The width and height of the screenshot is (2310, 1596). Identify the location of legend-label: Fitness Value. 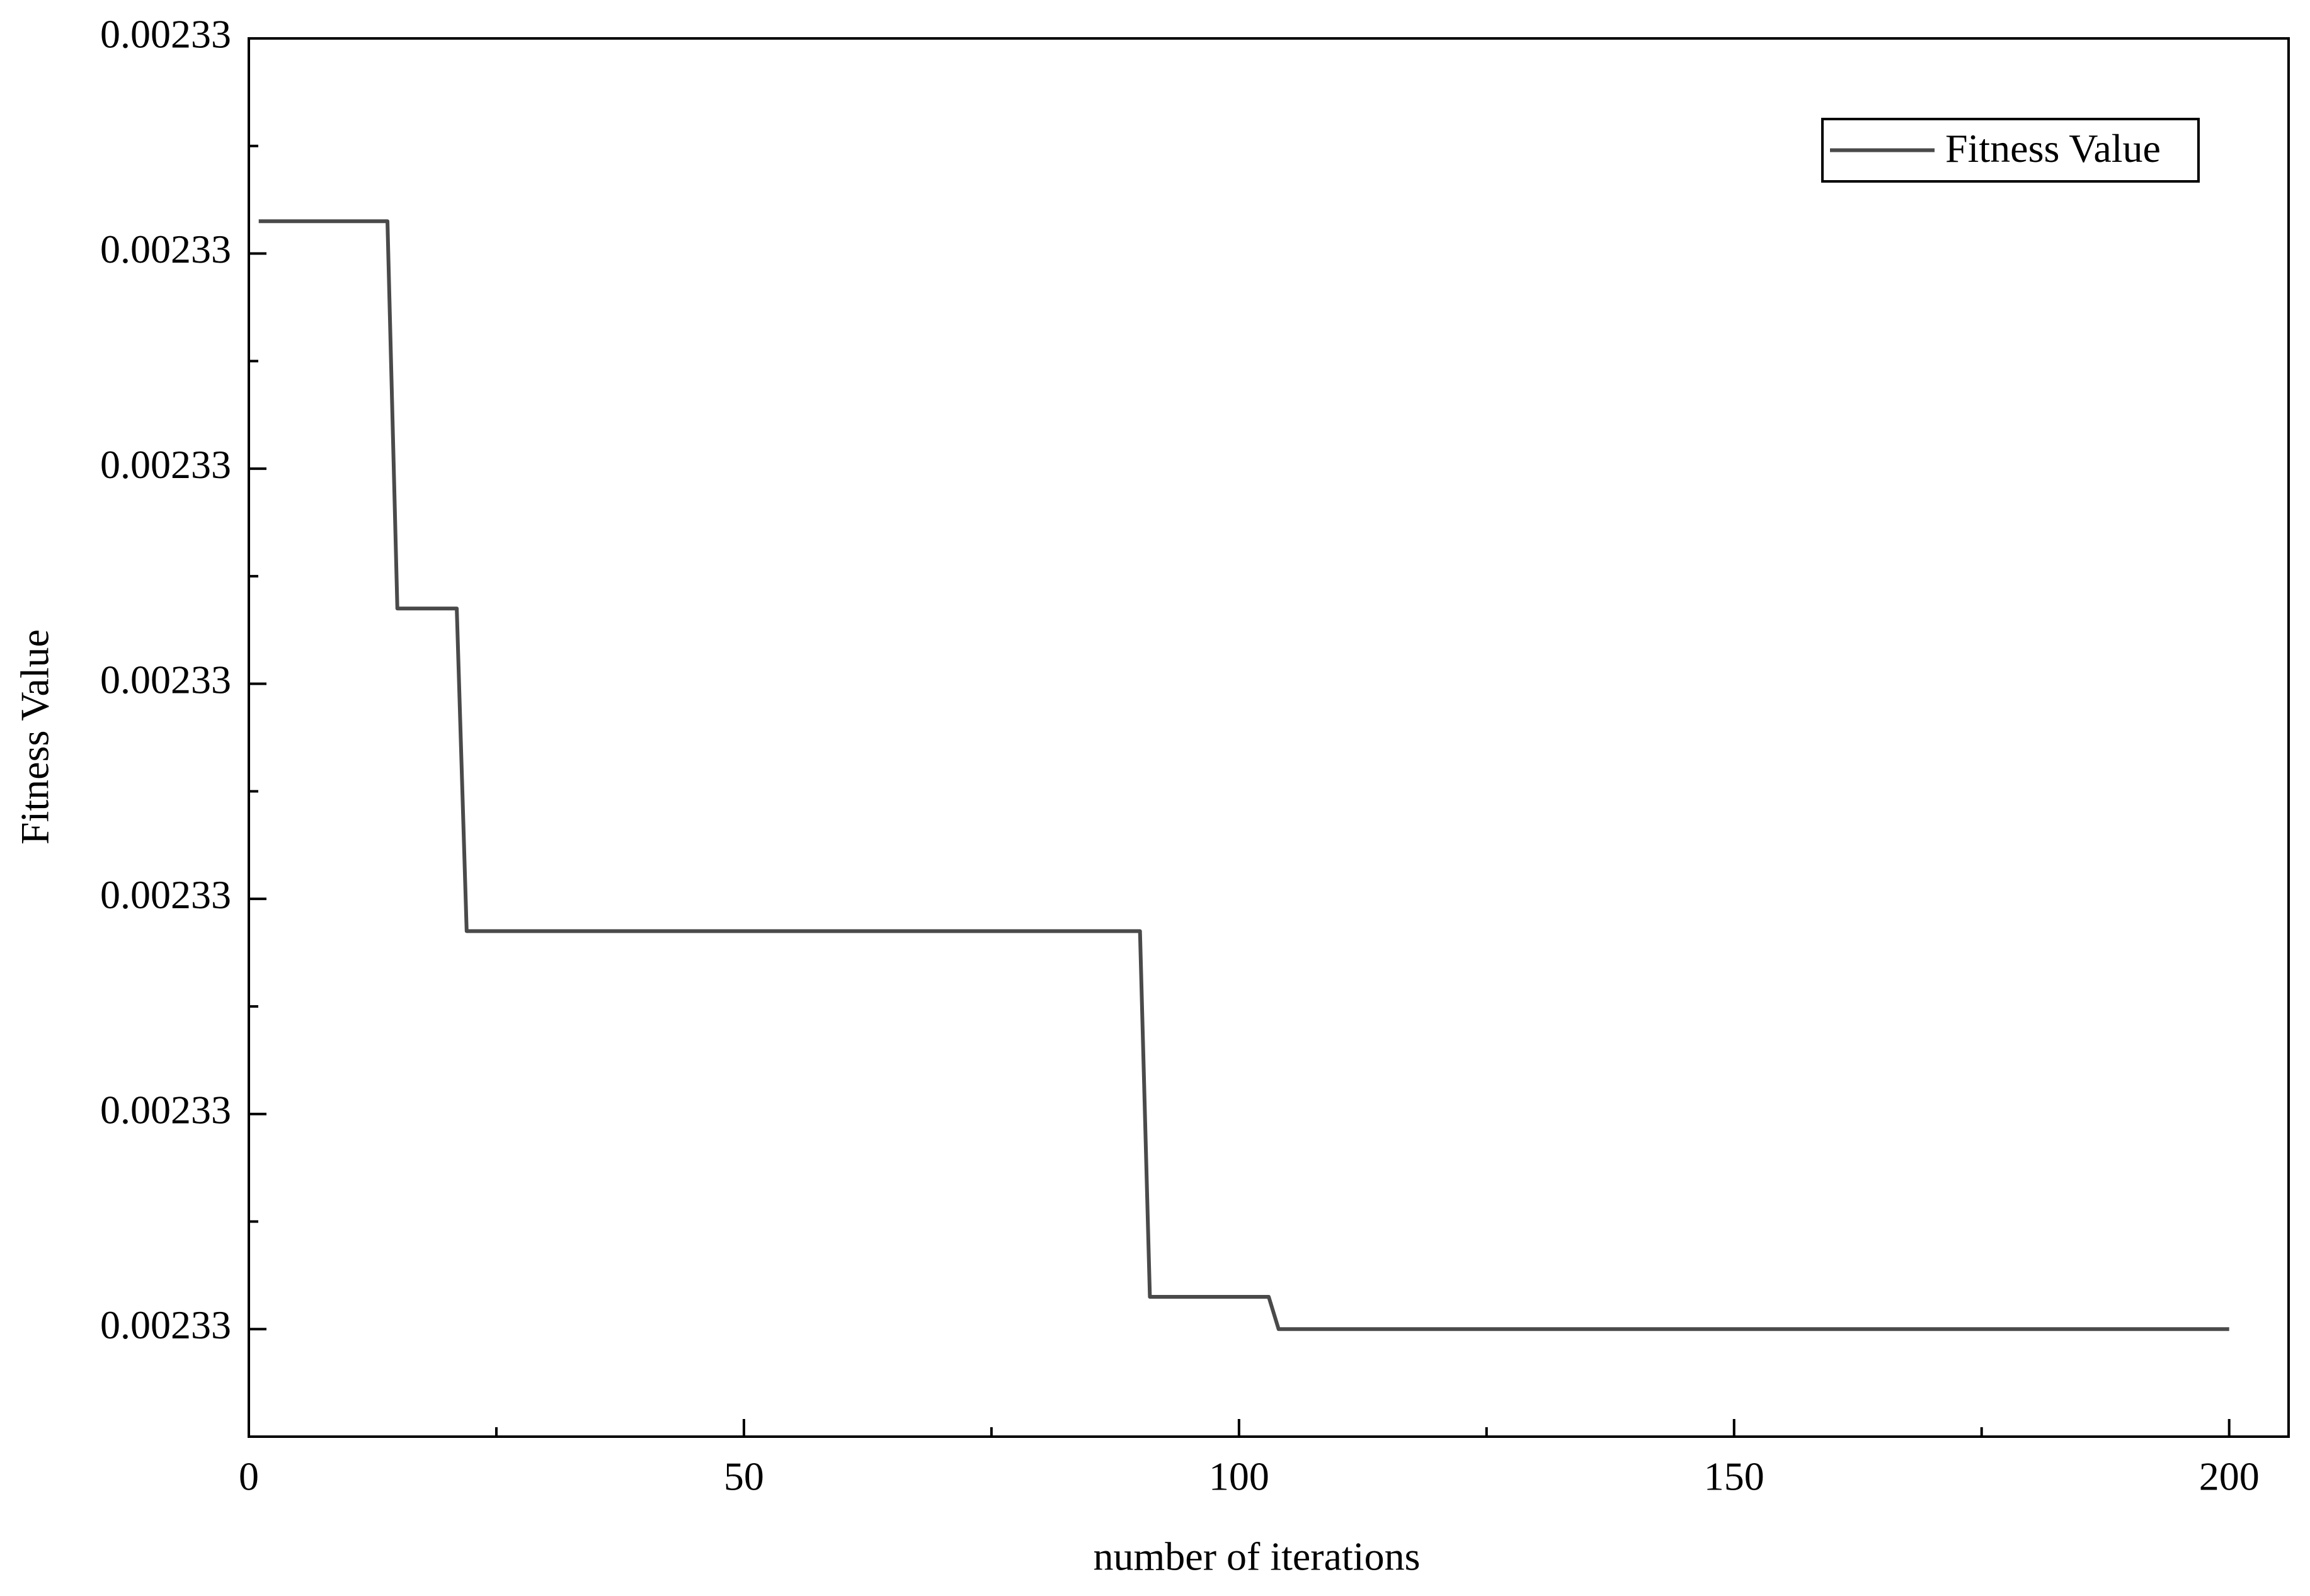
(2053, 148).